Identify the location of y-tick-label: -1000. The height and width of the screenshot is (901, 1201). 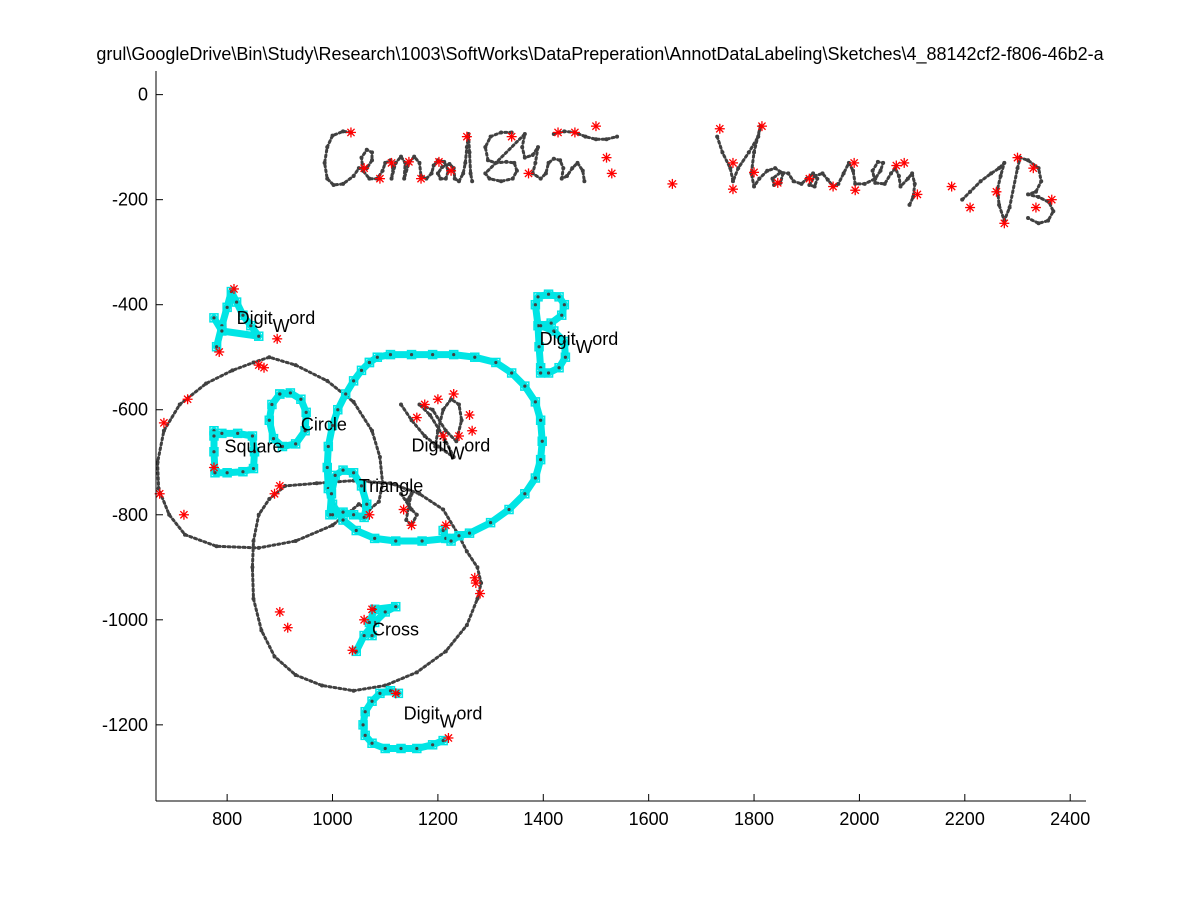
(125, 620).